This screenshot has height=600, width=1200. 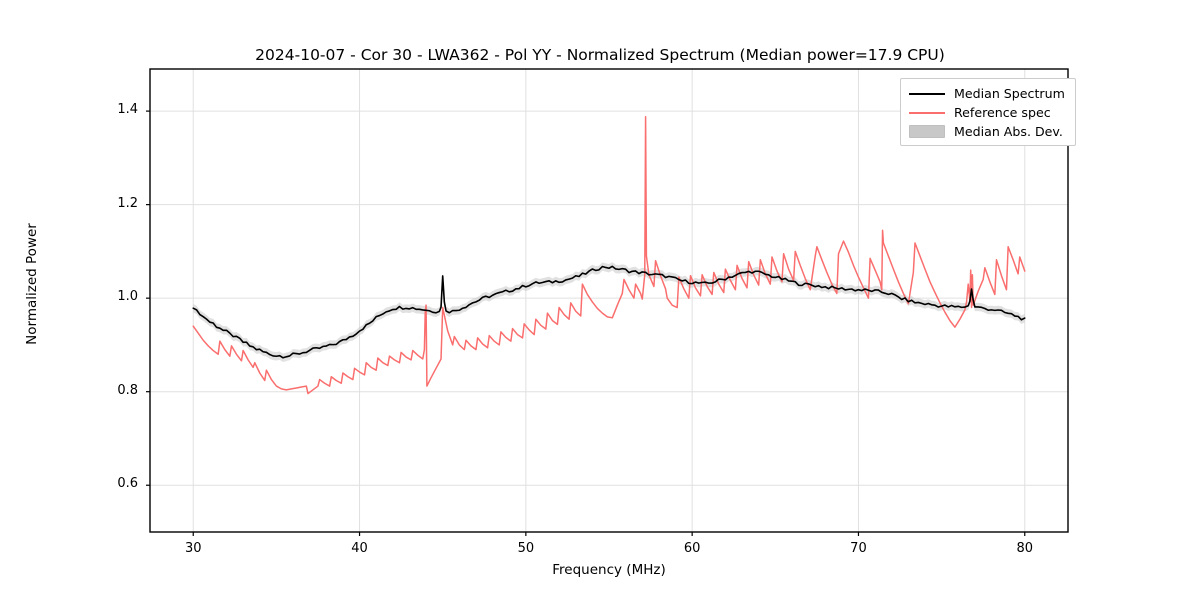 What do you see at coordinates (526, 548) in the screenshot?
I see `x-tick-label-50: 50` at bounding box center [526, 548].